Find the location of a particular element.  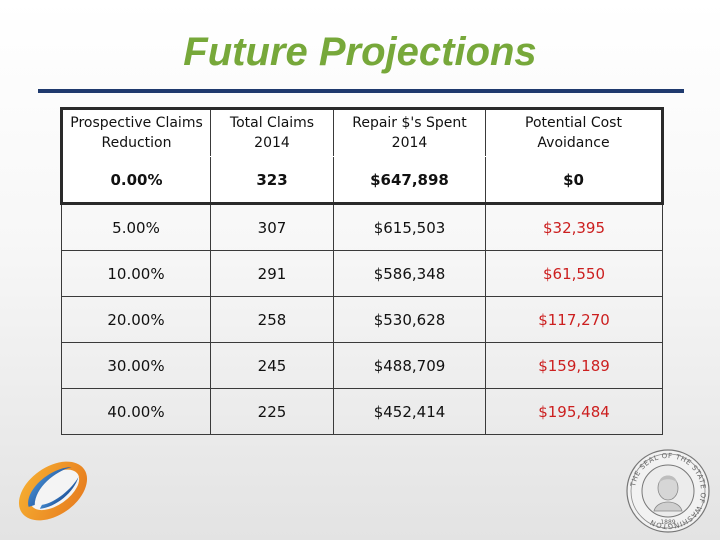

cell-total-claims: 323 is located at coordinates (272, 180).